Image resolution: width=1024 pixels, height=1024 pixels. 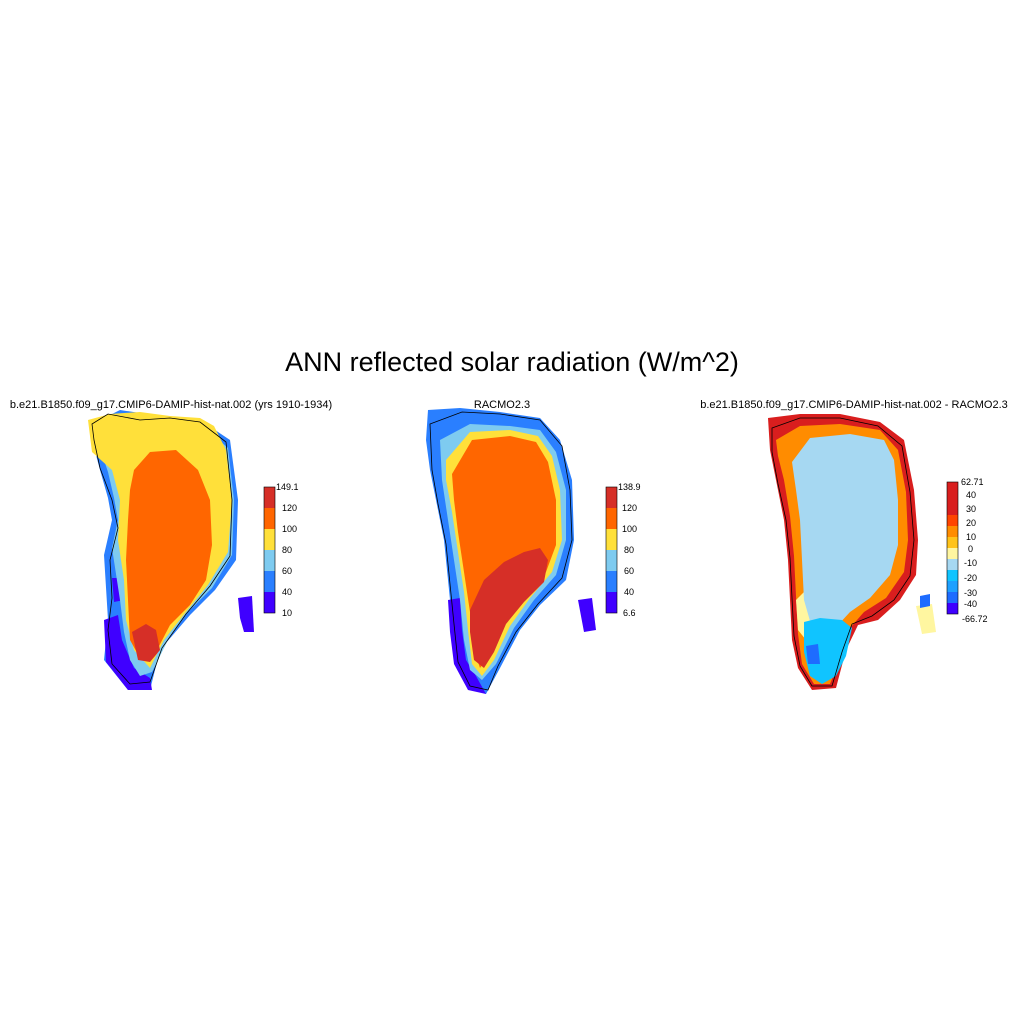 What do you see at coordinates (629, 571) in the screenshot?
I see `panel-2-colorbar-label-2: 60` at bounding box center [629, 571].